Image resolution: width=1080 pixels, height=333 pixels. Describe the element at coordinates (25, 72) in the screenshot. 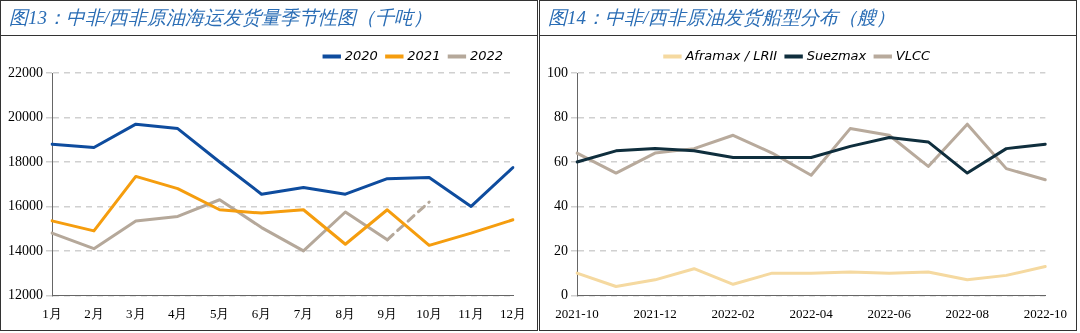

I see `y-tick-label: 22000` at that location.